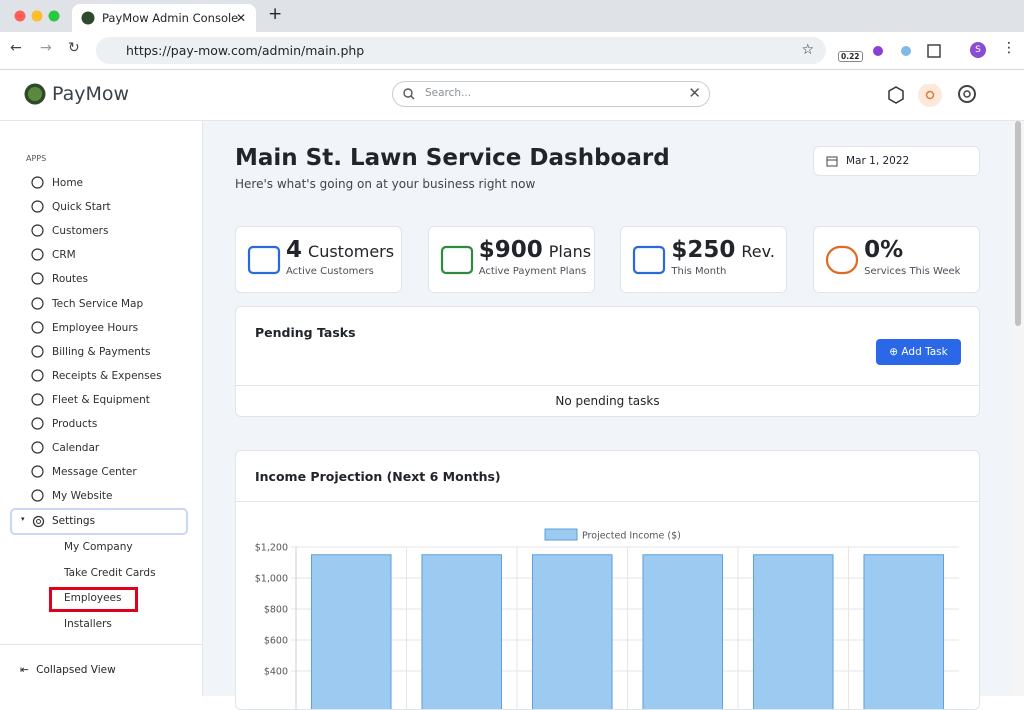 The height and width of the screenshot is (710, 1024). What do you see at coordinates (76, 670) in the screenshot?
I see `collapse-label: Collapsed View` at bounding box center [76, 670].